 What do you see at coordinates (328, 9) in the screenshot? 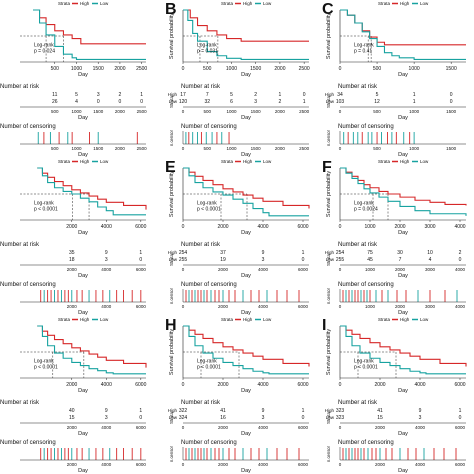
I see `panel-label: C` at bounding box center [328, 9].